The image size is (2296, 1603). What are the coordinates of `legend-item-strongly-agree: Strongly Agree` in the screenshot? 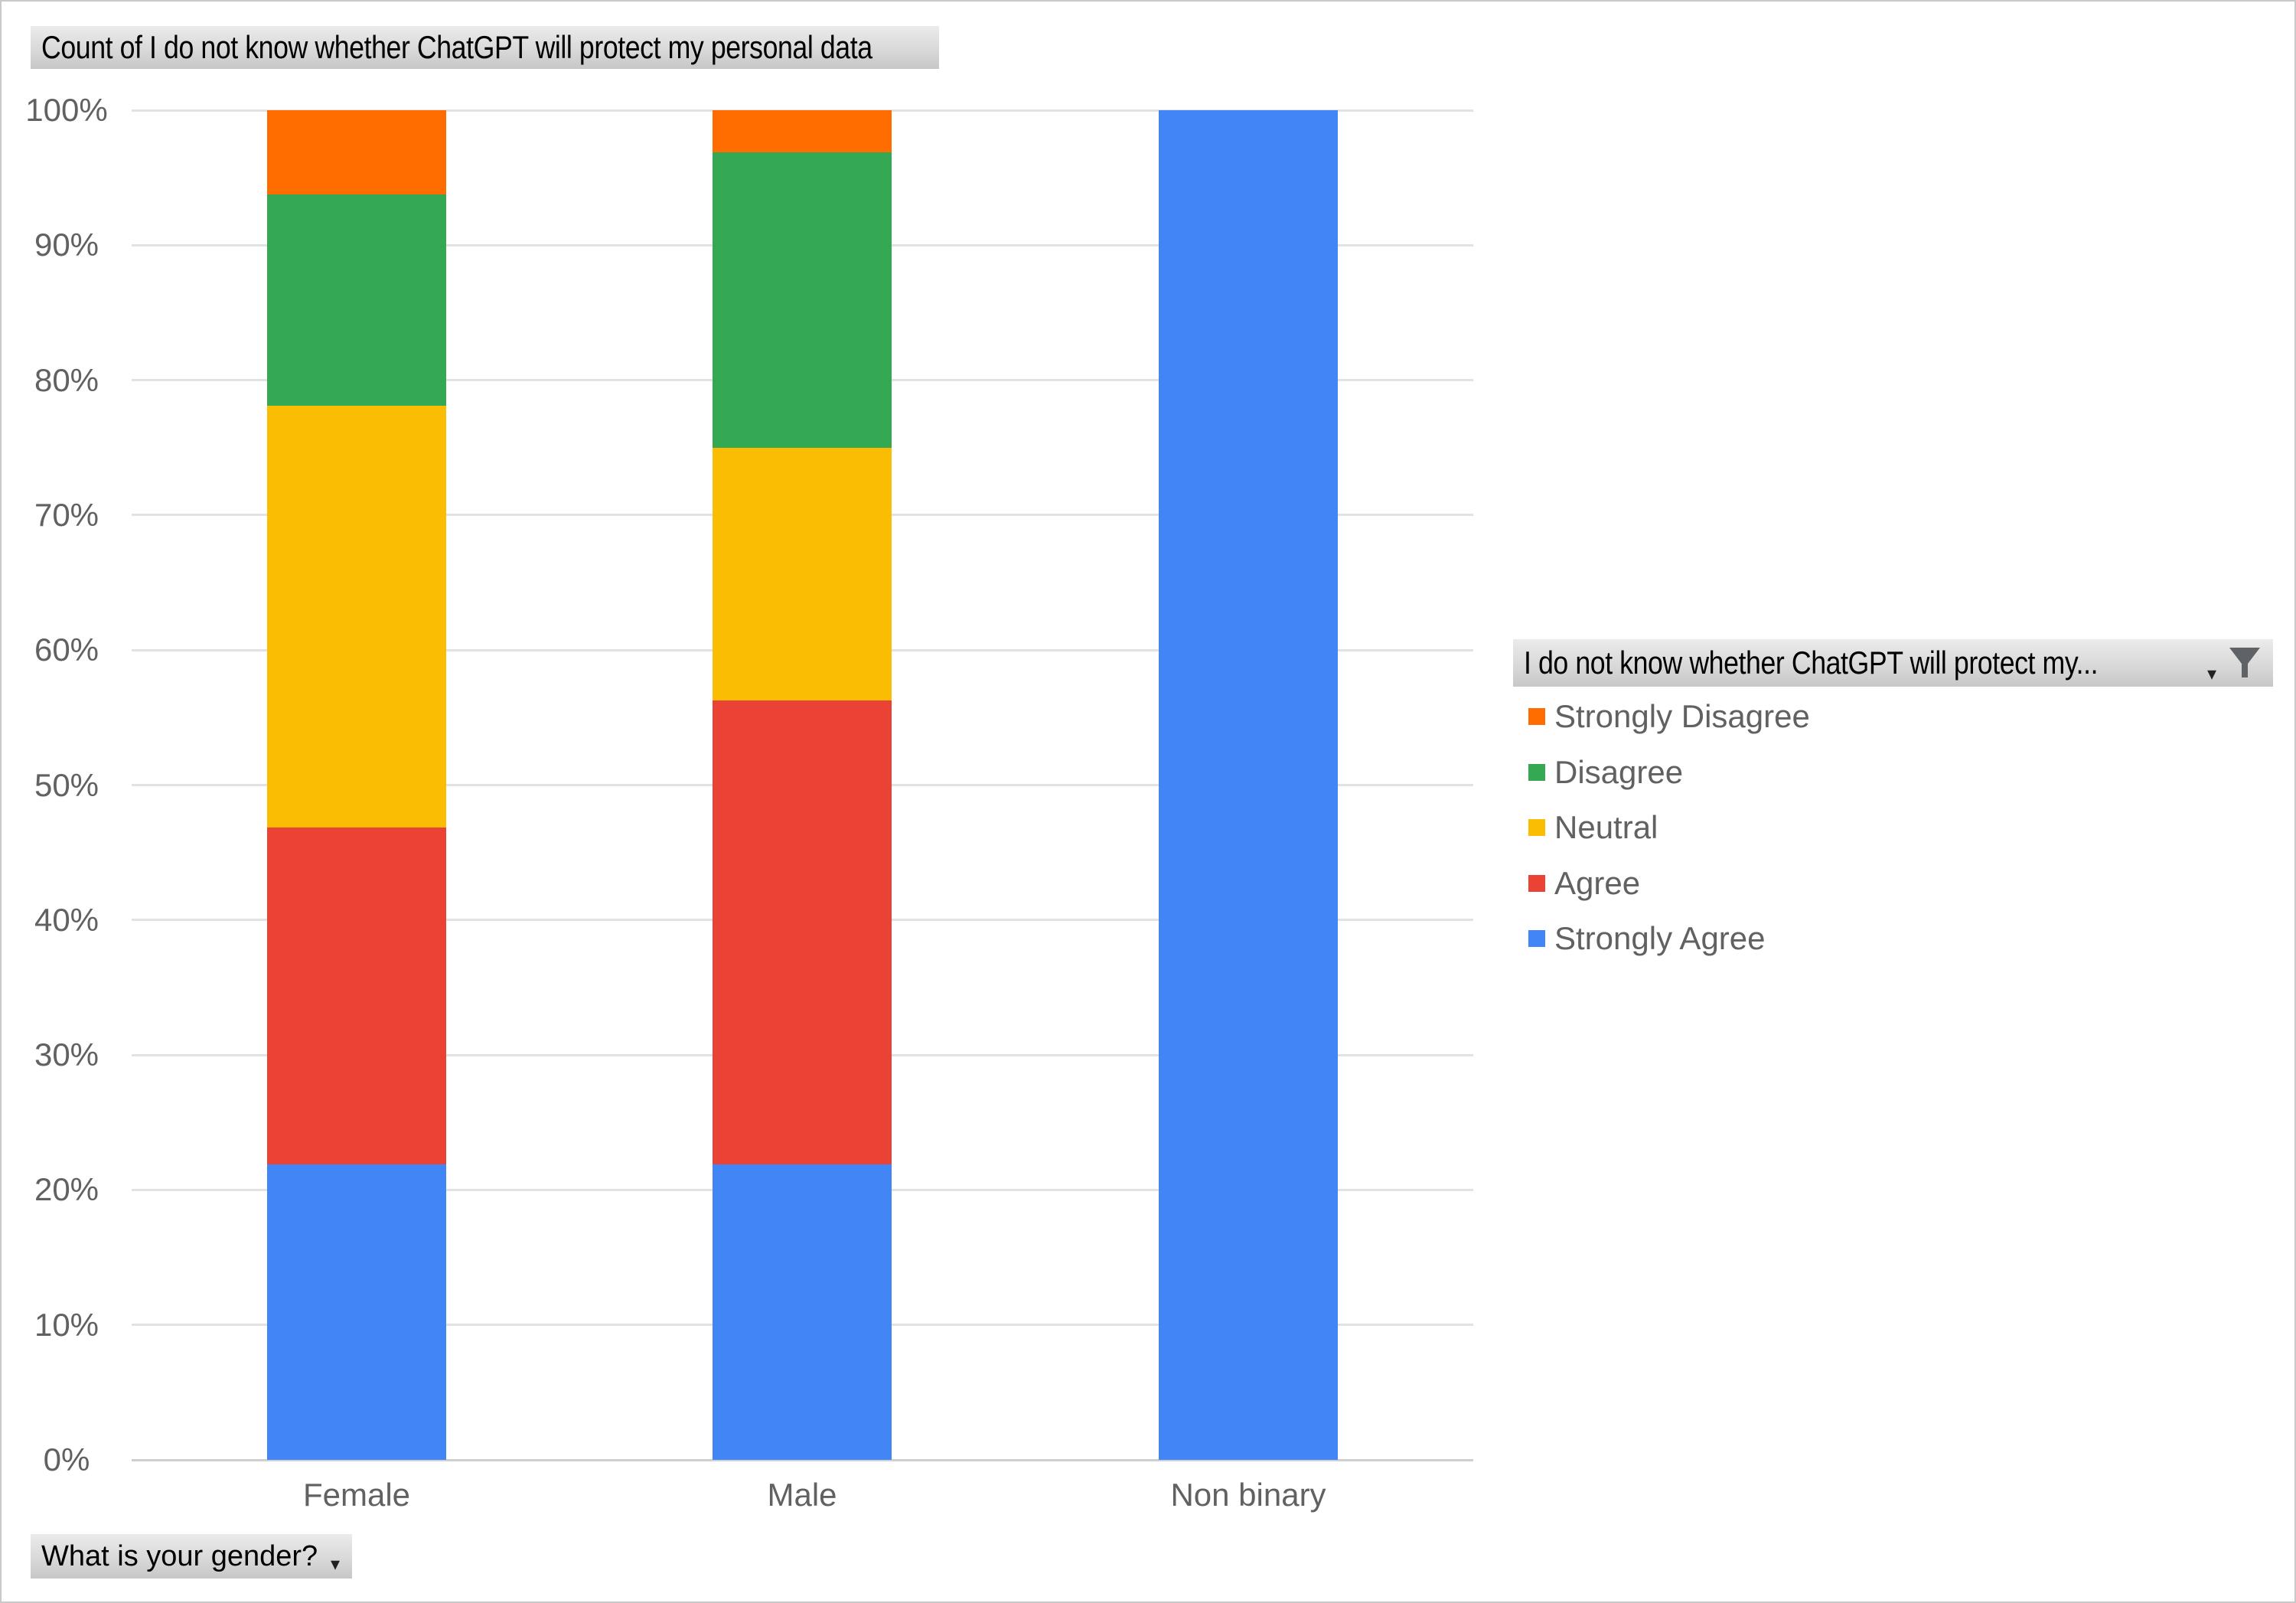 It's located at (1661, 939).